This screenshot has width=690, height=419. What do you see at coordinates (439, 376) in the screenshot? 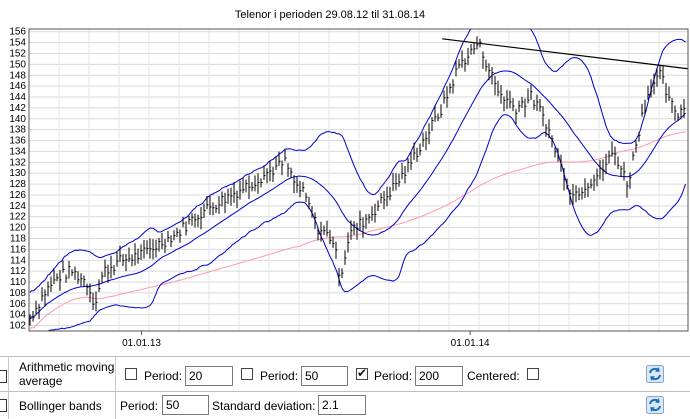
I see `ma-period-3-input` at bounding box center [439, 376].